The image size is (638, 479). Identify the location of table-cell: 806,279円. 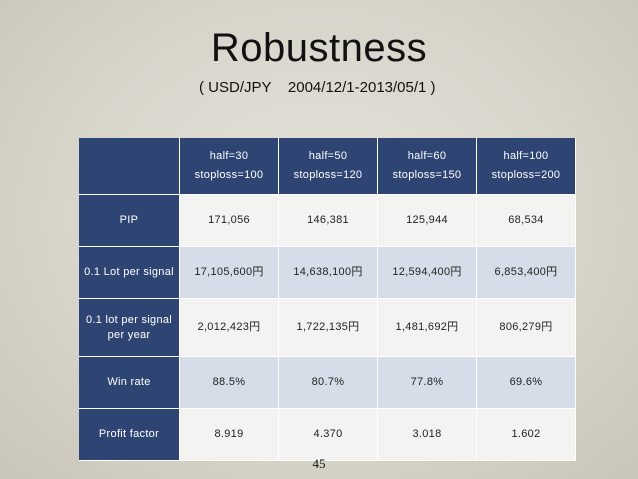
(526, 328).